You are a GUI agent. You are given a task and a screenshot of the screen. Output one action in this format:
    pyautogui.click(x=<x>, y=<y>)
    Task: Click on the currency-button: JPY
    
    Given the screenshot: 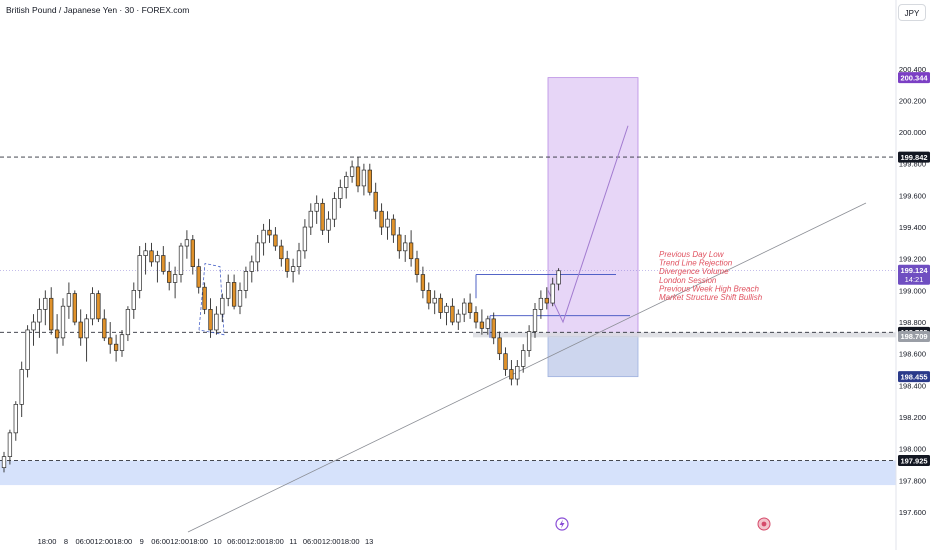 What is the action you would take?
    pyautogui.click(x=912, y=12)
    